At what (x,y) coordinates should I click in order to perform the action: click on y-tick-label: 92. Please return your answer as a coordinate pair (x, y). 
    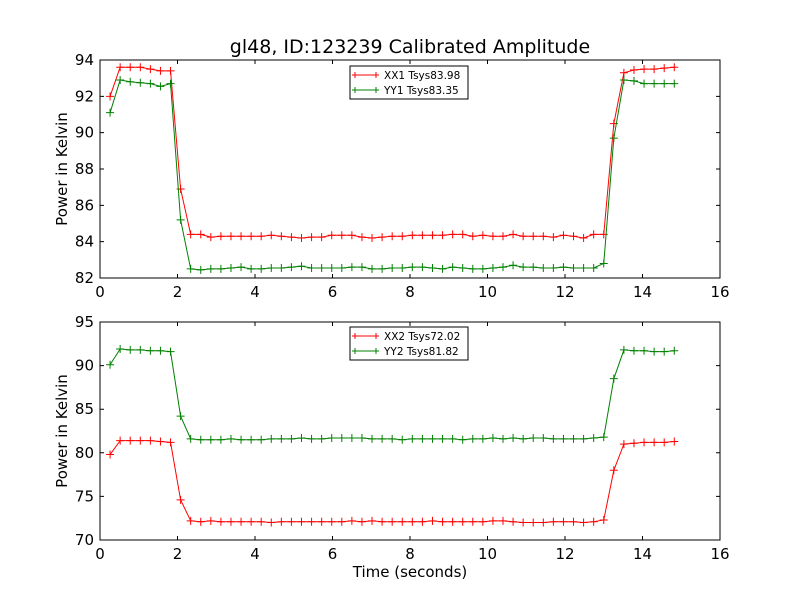
    Looking at the image, I should click on (84, 96).